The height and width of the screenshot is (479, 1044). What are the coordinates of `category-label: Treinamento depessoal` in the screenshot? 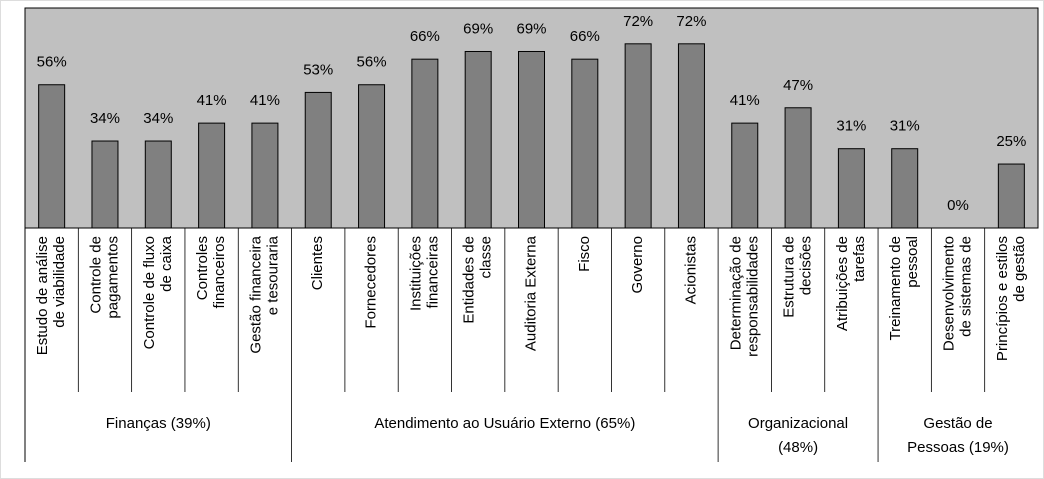 It's located at (904, 288).